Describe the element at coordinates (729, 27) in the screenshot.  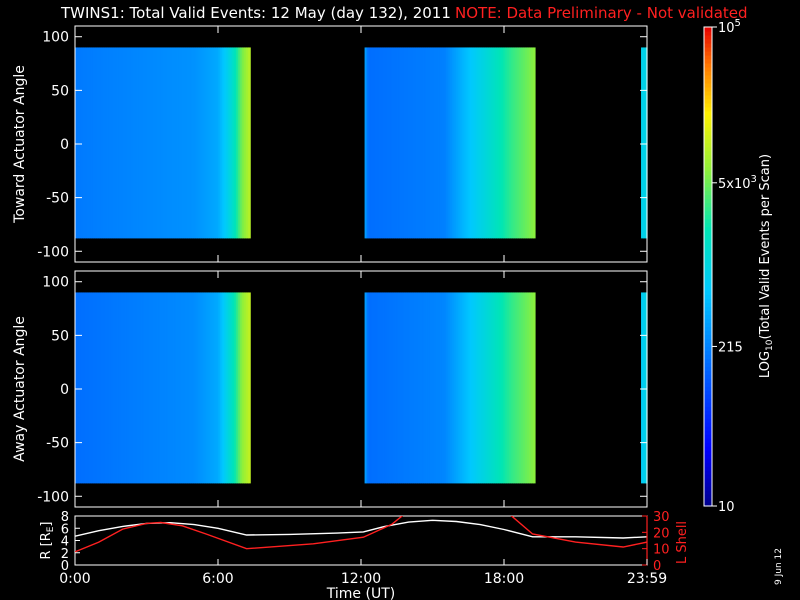
I see `colorbar-tick-label: 105` at that location.